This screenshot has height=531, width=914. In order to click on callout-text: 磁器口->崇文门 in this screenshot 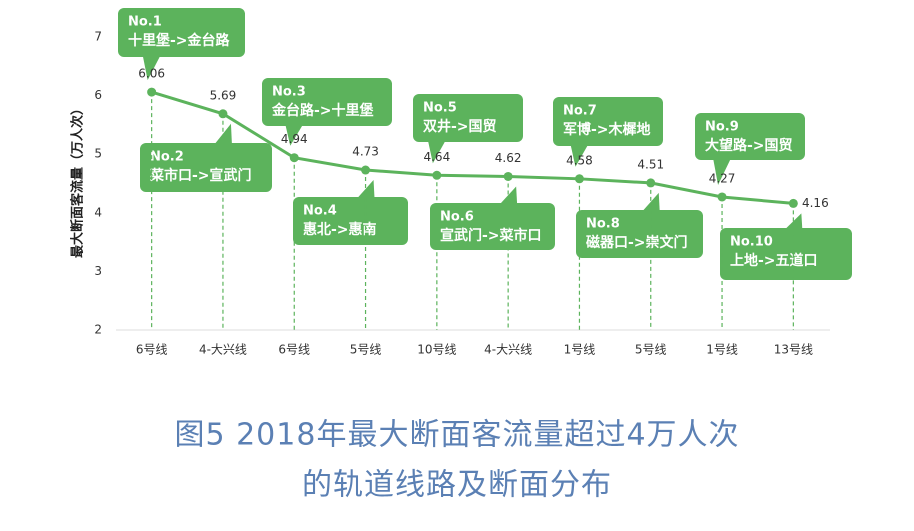, I will do `click(637, 242)`.